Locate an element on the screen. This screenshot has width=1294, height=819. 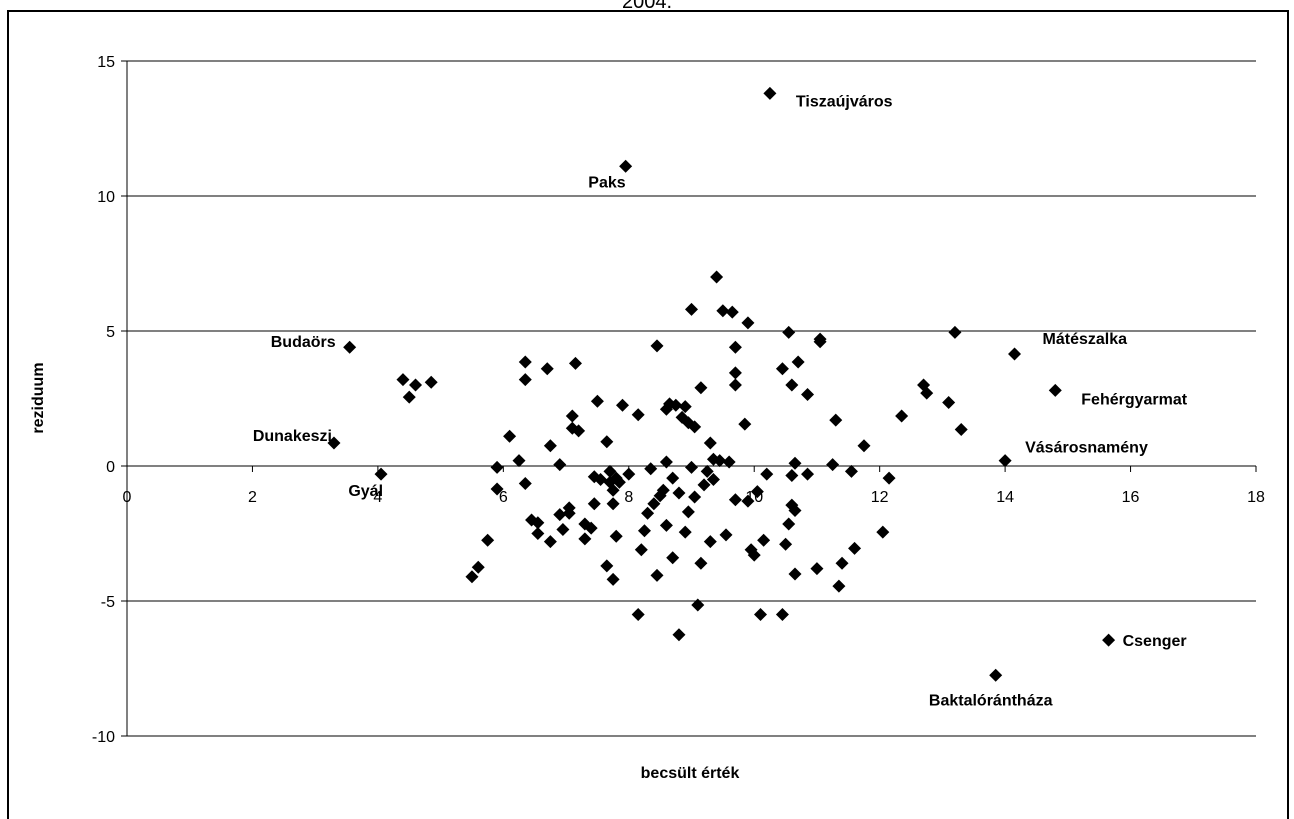
y-tick-label-2: 0 is located at coordinates (110, 467).